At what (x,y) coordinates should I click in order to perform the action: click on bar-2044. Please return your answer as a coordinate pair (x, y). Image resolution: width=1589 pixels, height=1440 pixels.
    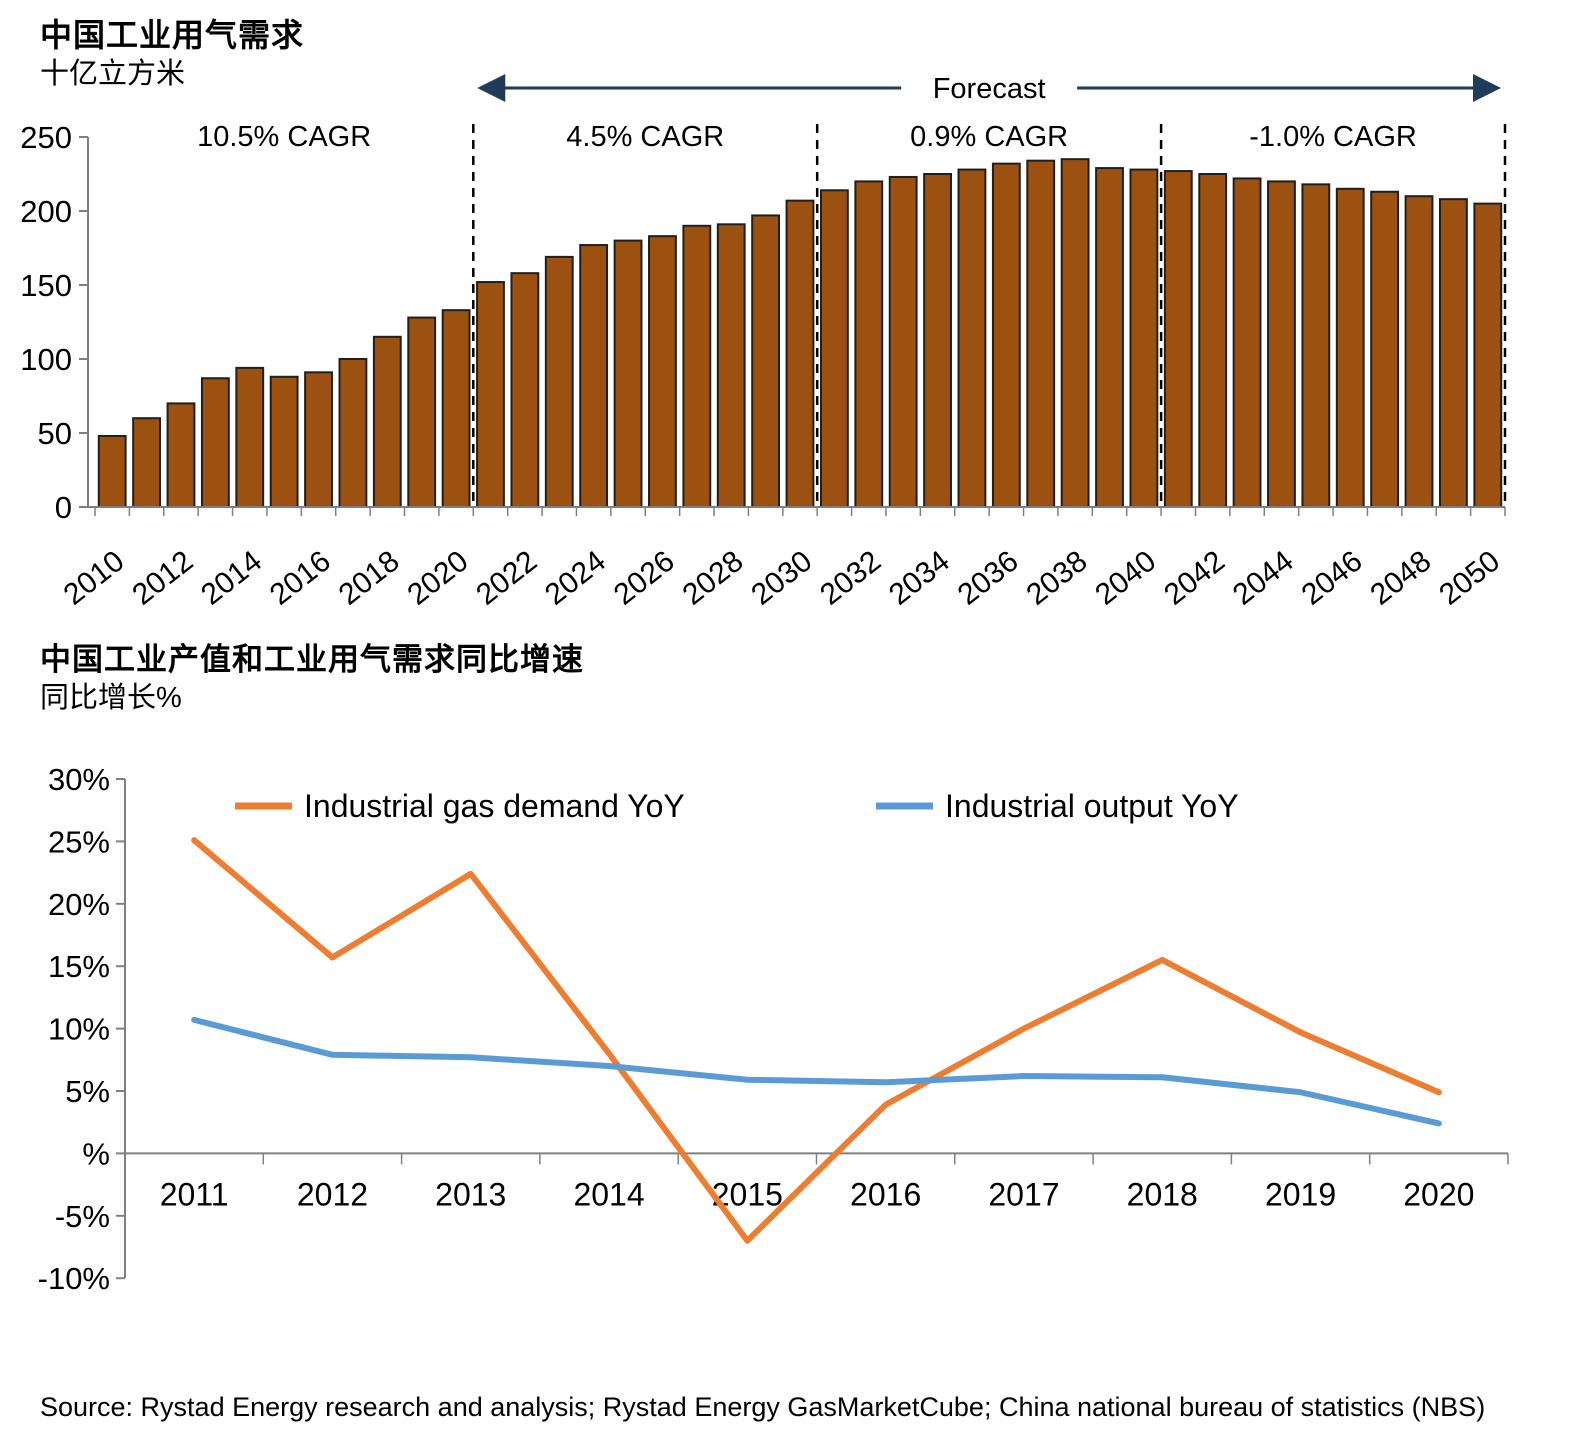
    Looking at the image, I should click on (1281, 344).